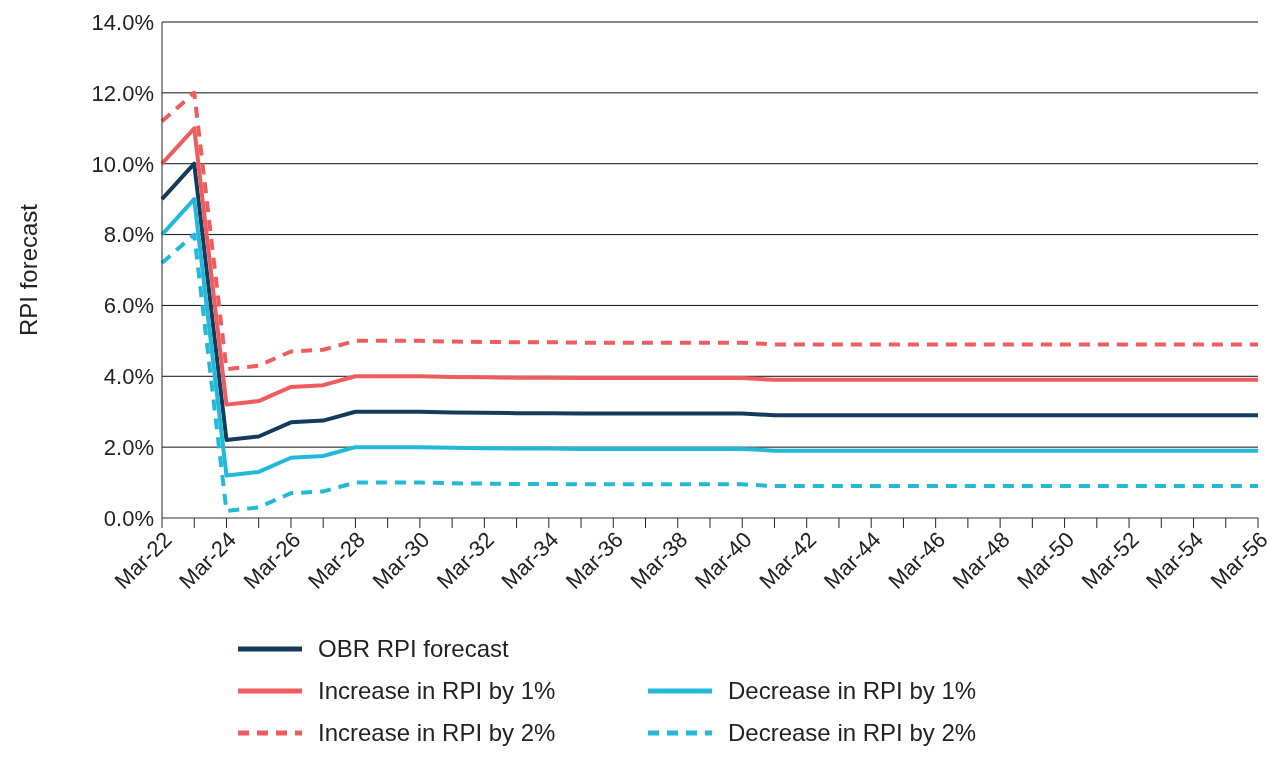 This screenshot has height=762, width=1280. Describe the element at coordinates (128, 377) in the screenshot. I see `y-tick-label: 4.0%` at that location.